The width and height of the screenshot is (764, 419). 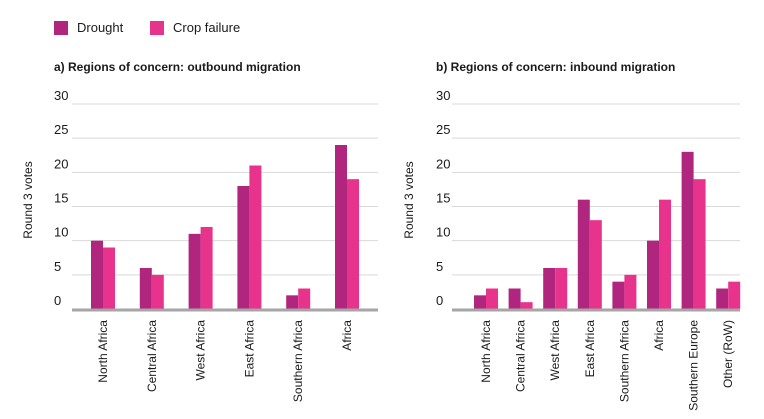 What do you see at coordinates (100, 27) in the screenshot?
I see `legend-label-drought: Drought` at bounding box center [100, 27].